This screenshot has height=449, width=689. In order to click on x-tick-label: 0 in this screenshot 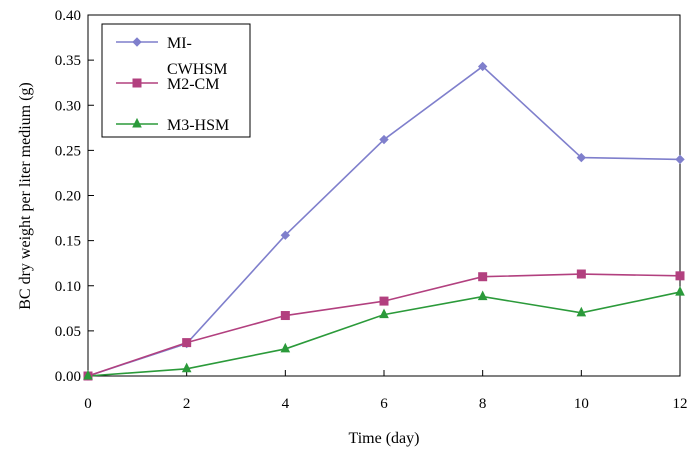, I will do `click(88, 404)`.